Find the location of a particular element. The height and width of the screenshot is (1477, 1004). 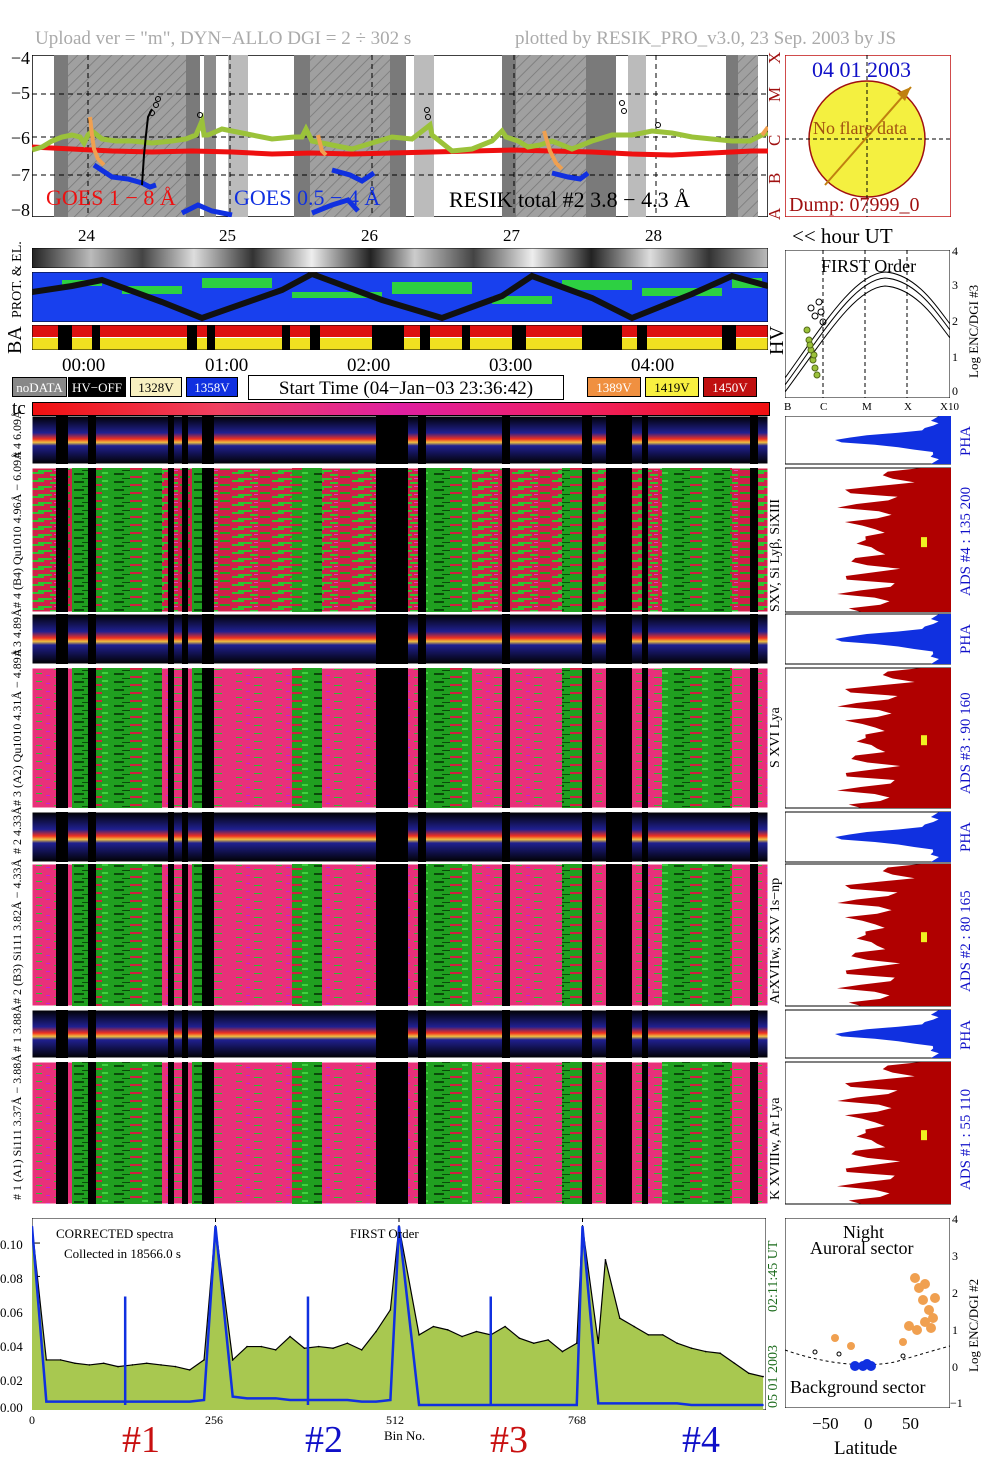

ba-label: BA is located at coordinates (15, 340).